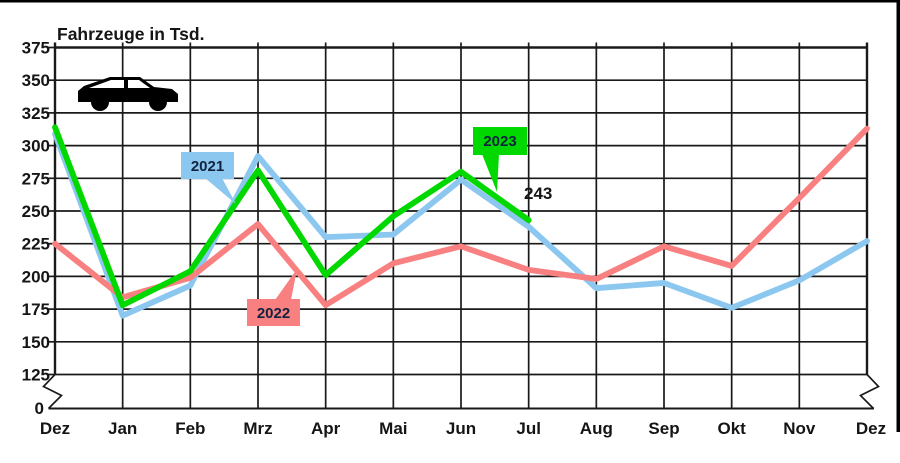 The height and width of the screenshot is (463, 900). I want to click on y-tick-label-350: 350, so click(36, 80).